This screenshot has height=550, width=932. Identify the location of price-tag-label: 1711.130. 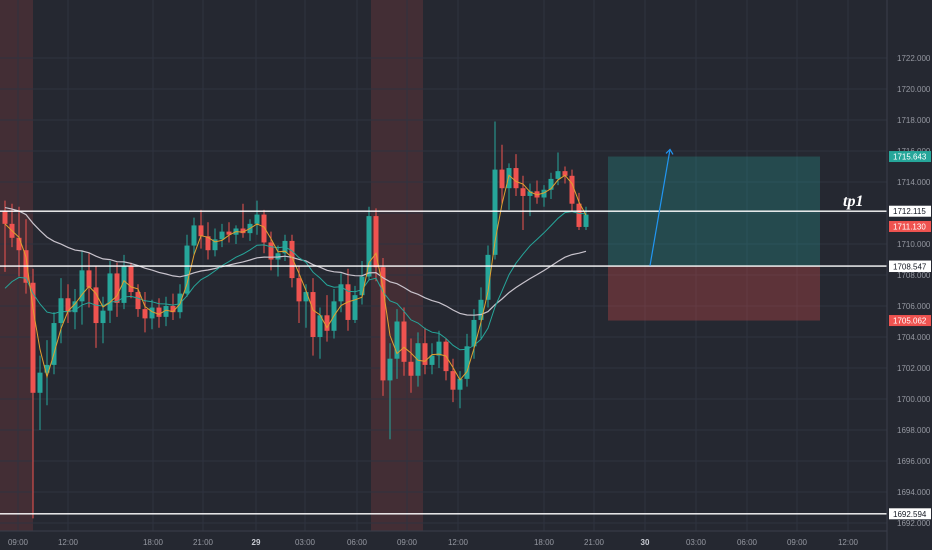
(909, 226).